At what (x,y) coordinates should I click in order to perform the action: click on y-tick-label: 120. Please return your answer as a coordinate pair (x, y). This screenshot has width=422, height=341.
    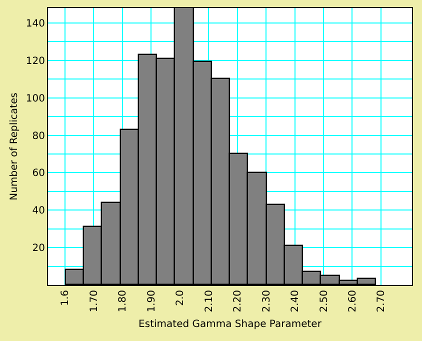
    Looking at the image, I should click on (35, 61).